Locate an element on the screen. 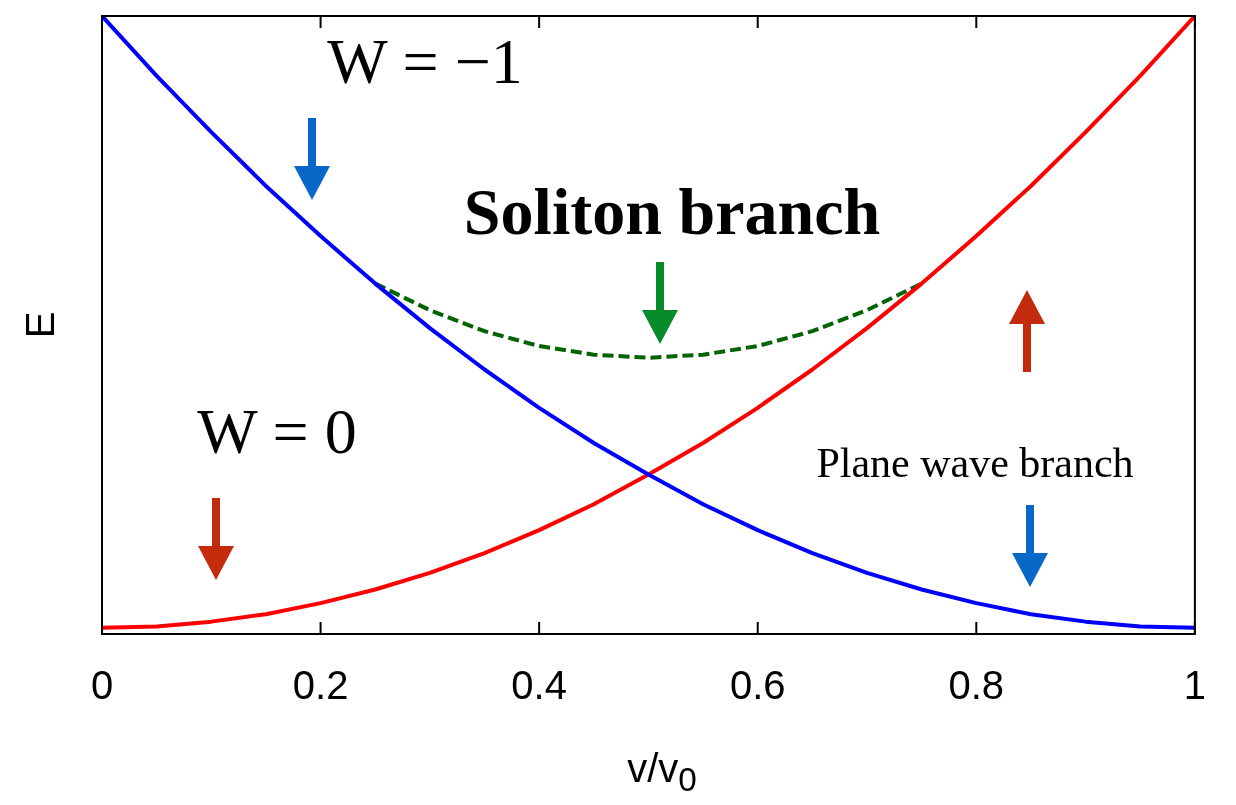 The width and height of the screenshot is (1236, 805). x-tick-label: 0.2 is located at coordinates (320, 685).